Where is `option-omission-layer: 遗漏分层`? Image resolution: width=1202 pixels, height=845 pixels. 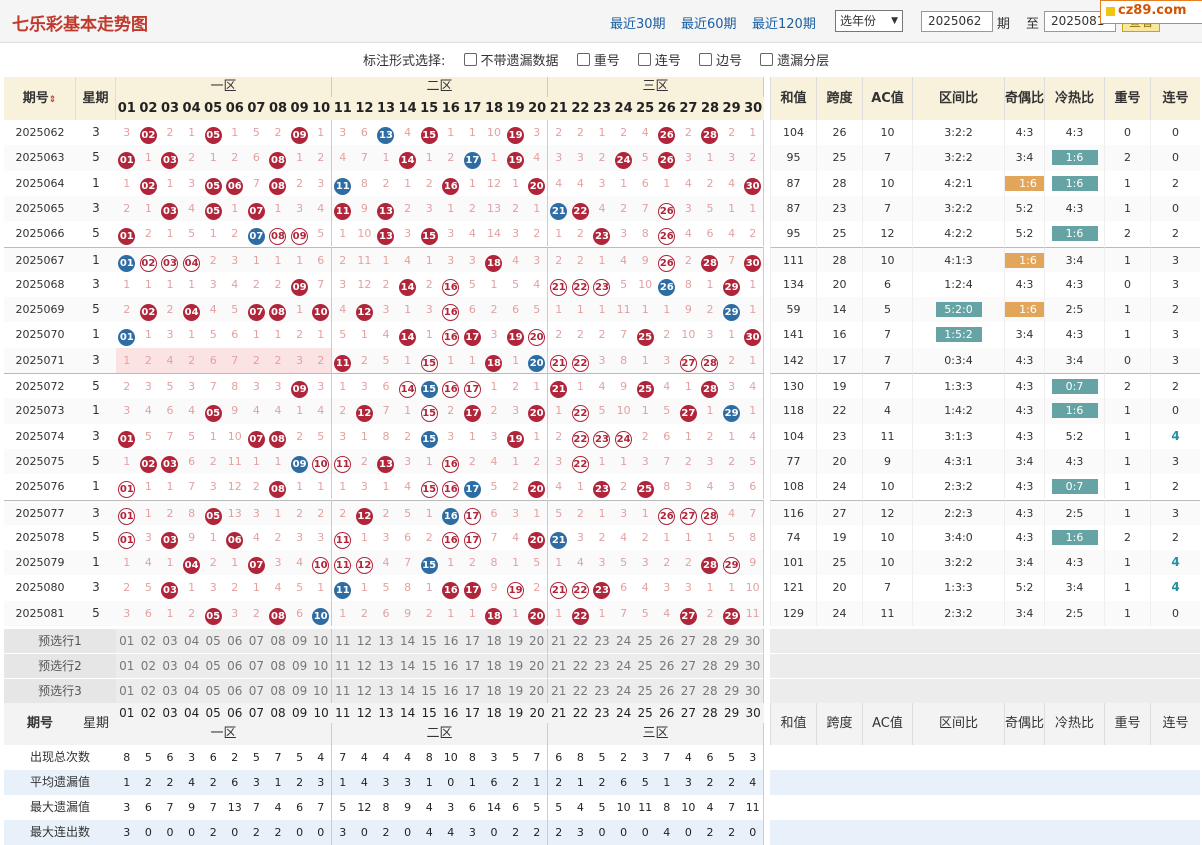 option-omission-layer: 遗漏分层 is located at coordinates (794, 61).